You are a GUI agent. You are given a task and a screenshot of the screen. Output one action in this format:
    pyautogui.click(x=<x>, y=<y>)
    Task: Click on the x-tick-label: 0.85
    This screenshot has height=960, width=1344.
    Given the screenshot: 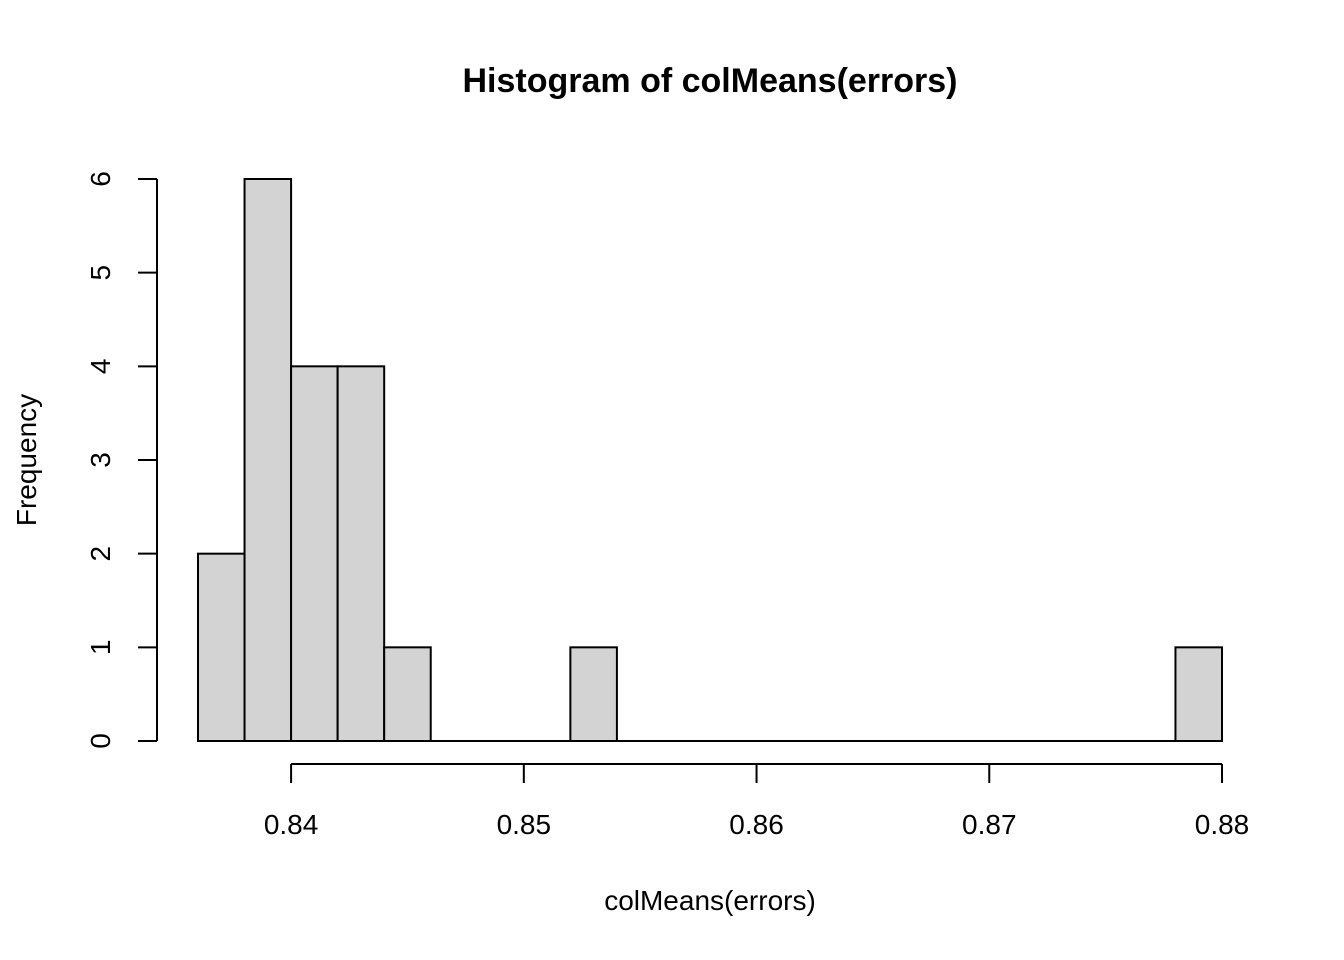 What is the action you would take?
    pyautogui.click(x=524, y=824)
    